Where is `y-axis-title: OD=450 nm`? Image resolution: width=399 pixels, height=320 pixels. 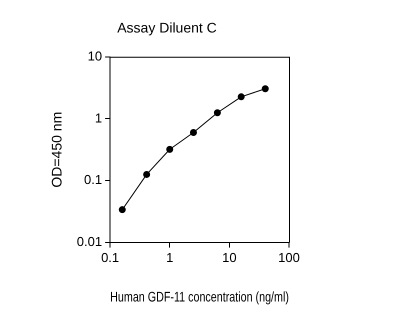 y-axis-title: OD=450 nm is located at coordinates (56, 150).